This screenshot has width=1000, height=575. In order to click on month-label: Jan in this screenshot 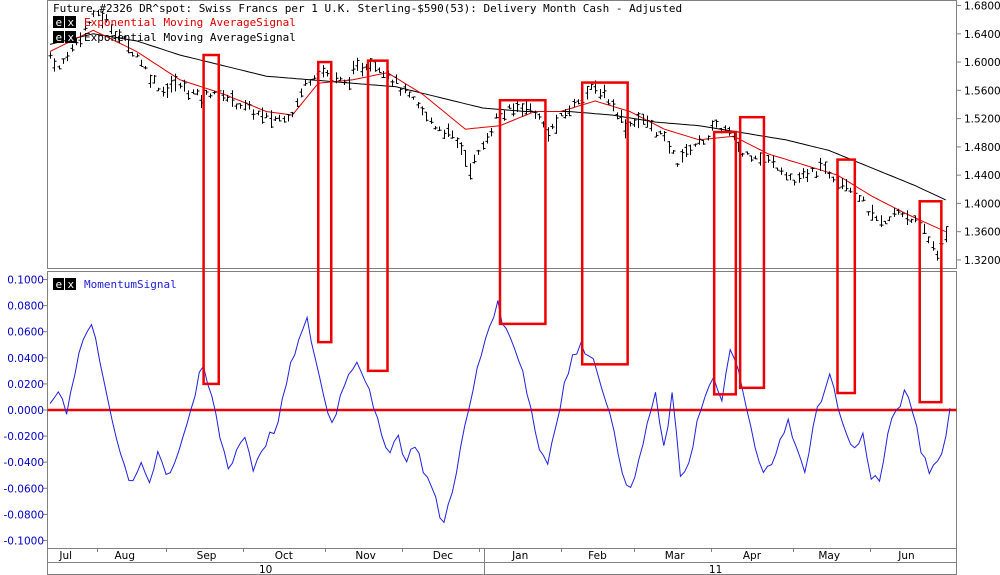, I will do `click(519, 556)`.